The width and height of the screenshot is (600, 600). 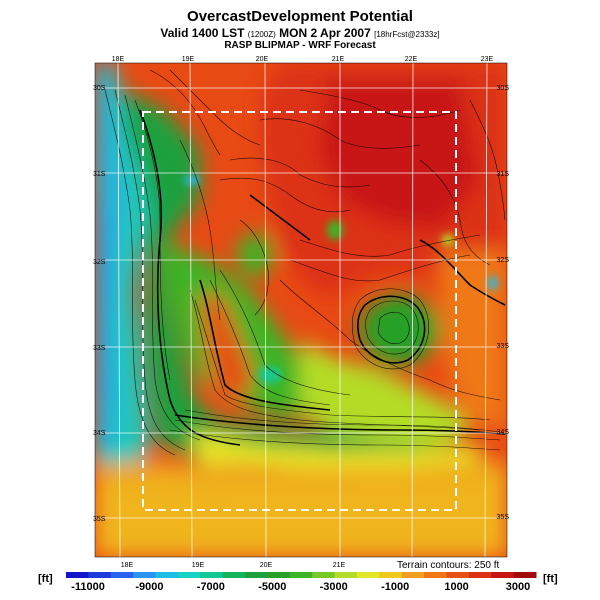 I want to click on lat-labels-right: 30S 31S 32S 33S 34S 35S, so click(x=503, y=303).